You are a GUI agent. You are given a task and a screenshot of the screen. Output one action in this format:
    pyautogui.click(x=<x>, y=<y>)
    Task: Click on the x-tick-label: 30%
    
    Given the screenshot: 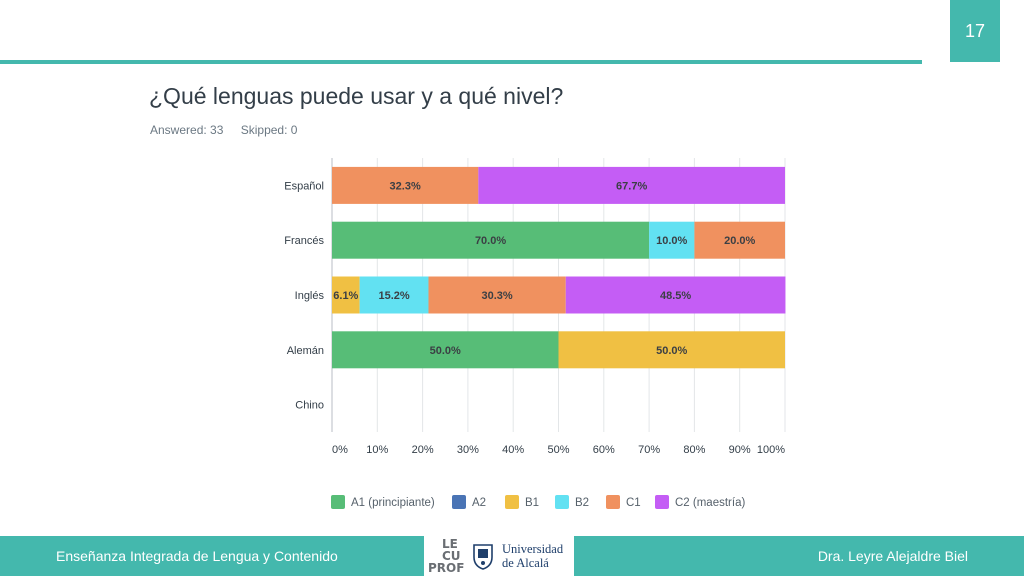 What is the action you would take?
    pyautogui.click(x=468, y=450)
    